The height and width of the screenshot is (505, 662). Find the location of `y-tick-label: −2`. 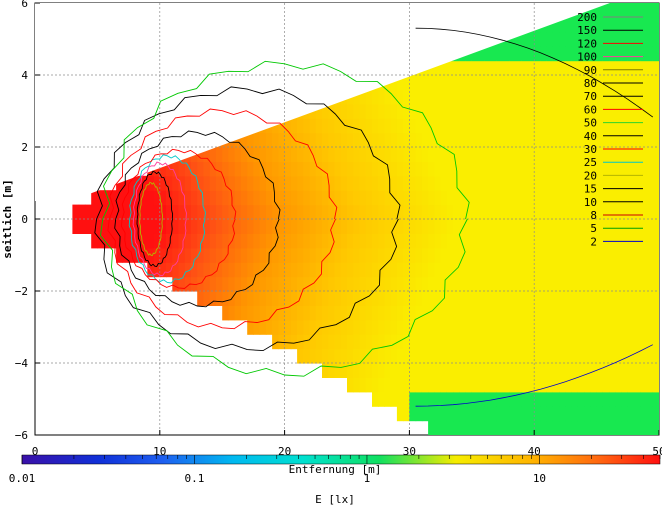

y-tick-label: −2 is located at coordinates (21, 291).